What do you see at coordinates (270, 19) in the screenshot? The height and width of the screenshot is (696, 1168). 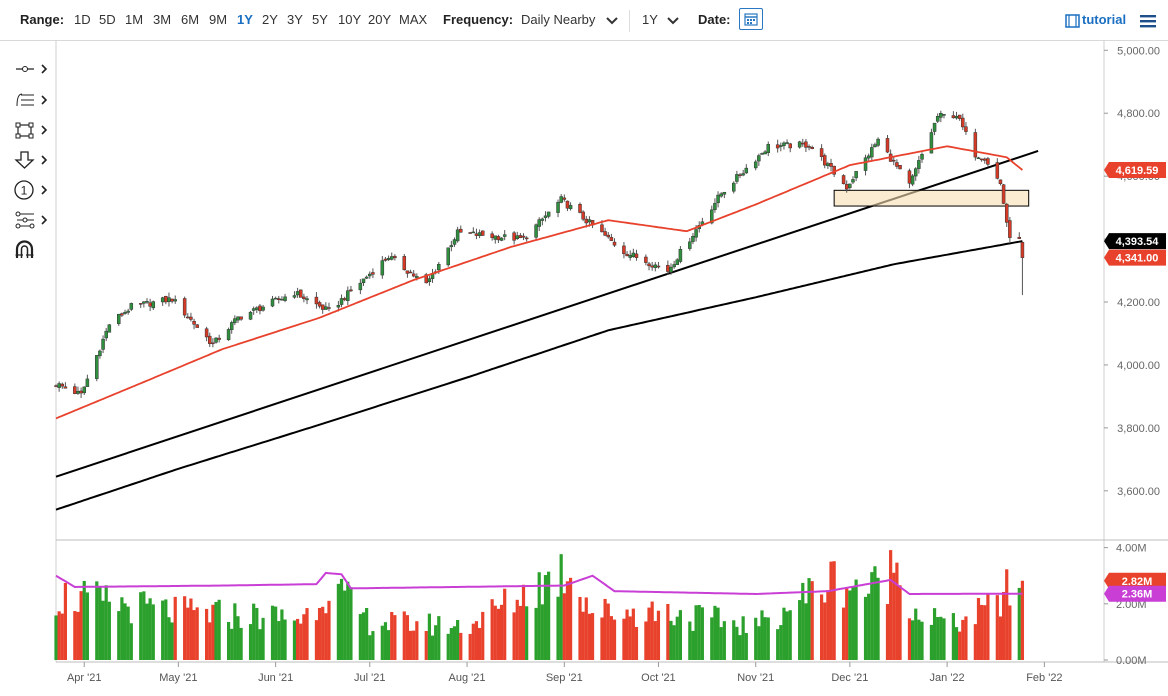 I see `range-2y-button: 2Y` at bounding box center [270, 19].